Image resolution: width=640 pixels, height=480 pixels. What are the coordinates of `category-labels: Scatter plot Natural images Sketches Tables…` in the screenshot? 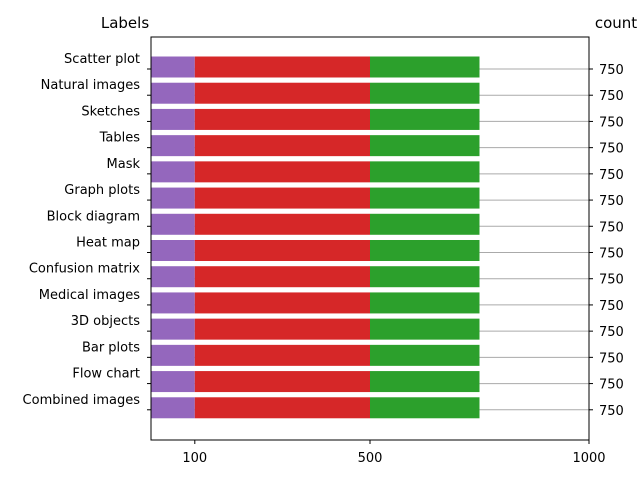 It's located at (87, 231).